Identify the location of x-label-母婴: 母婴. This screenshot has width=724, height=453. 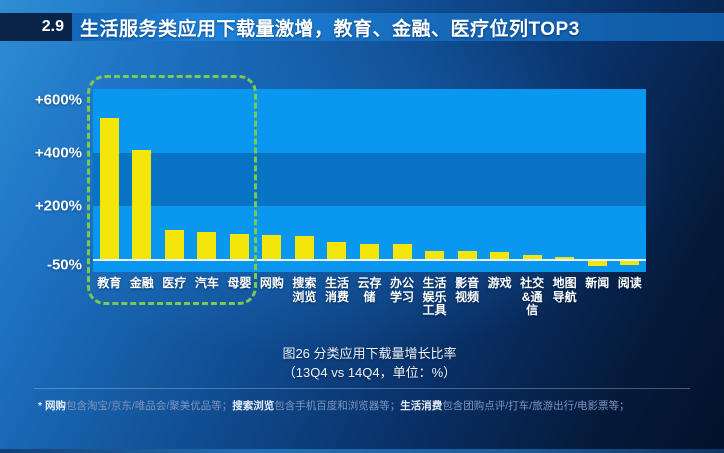
(239, 283).